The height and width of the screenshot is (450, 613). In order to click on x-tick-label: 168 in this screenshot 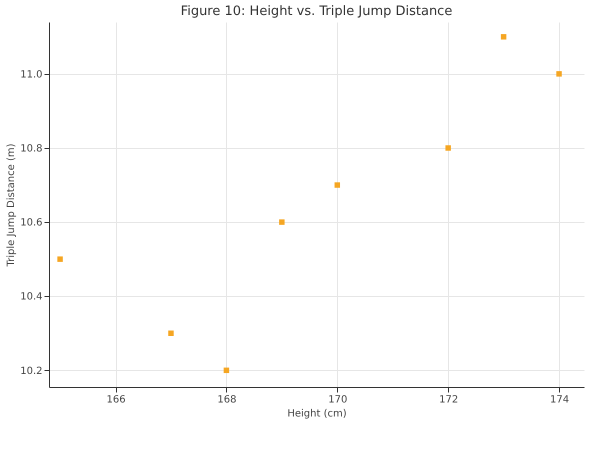, I will do `click(226, 400)`.